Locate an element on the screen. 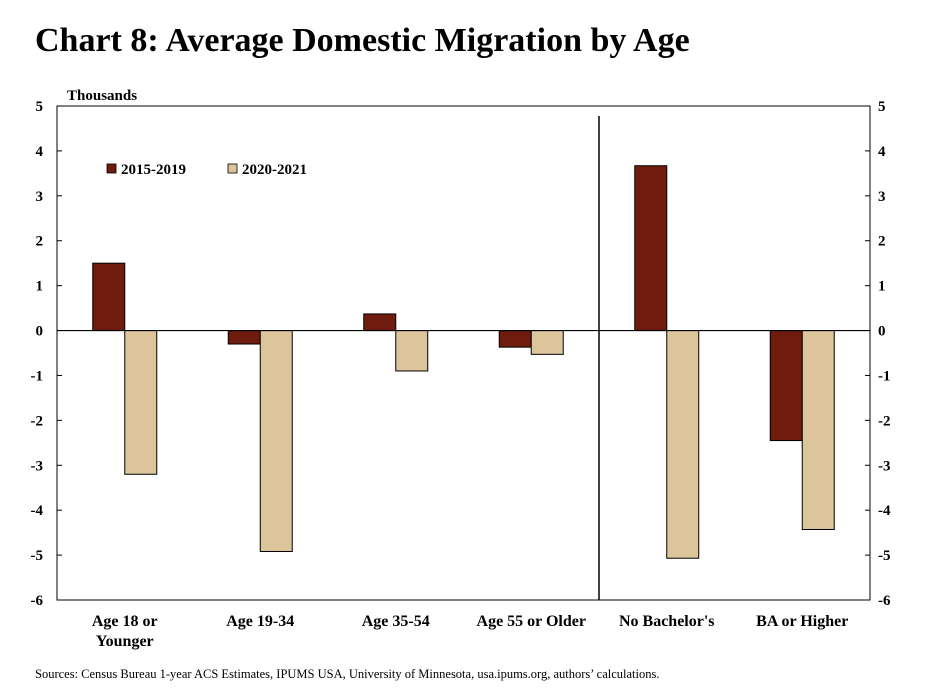 The image size is (925, 693). x-category-label: BA or Higher is located at coordinates (802, 621).